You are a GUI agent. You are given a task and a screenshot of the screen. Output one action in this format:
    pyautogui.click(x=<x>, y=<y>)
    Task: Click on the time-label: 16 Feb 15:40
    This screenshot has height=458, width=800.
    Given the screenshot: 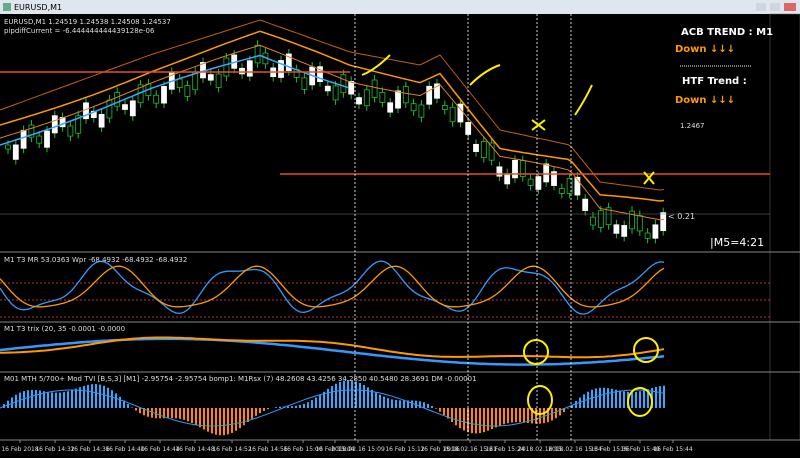 What is the action you would take?
    pyautogui.click(x=640, y=449)
    